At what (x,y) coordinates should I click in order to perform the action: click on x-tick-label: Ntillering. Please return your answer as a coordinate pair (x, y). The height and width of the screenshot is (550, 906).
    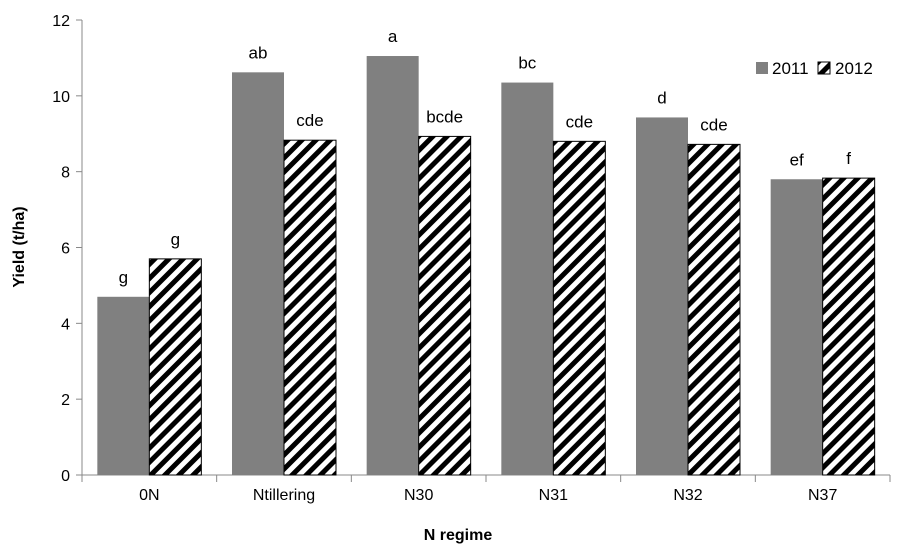
    Looking at the image, I should click on (284, 495).